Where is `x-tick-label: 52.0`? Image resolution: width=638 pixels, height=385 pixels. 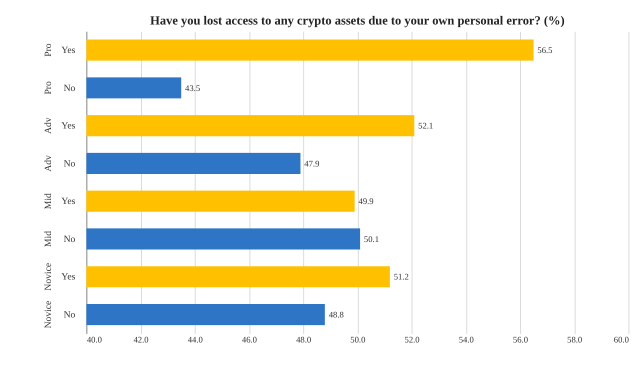 x-tick-label: 52.0 is located at coordinates (412, 339).